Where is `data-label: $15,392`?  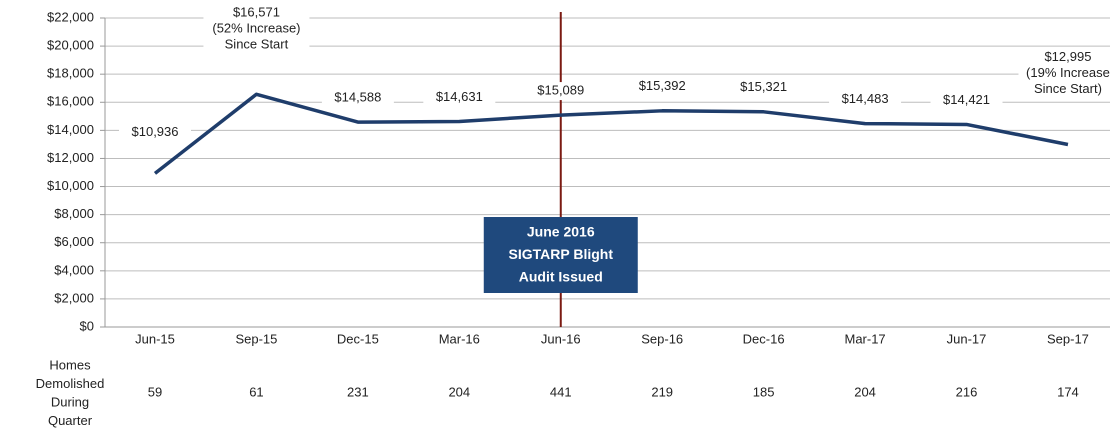 data-label: $15,392 is located at coordinates (662, 85).